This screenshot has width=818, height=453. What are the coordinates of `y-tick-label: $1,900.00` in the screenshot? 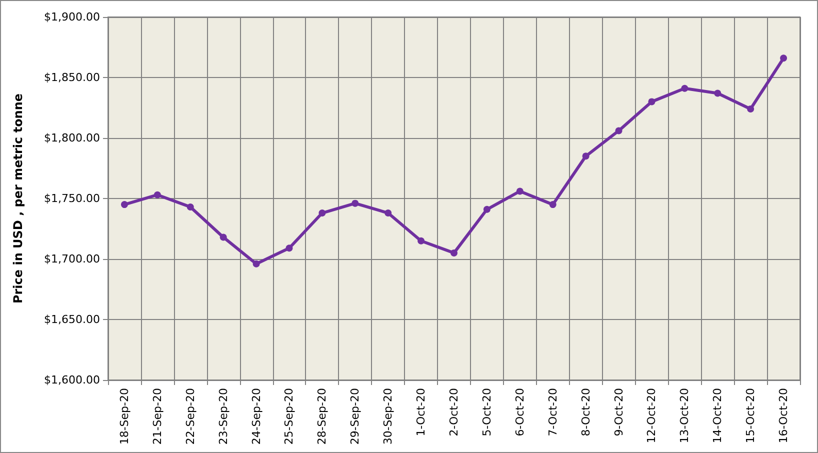 It's located at (72, 17).